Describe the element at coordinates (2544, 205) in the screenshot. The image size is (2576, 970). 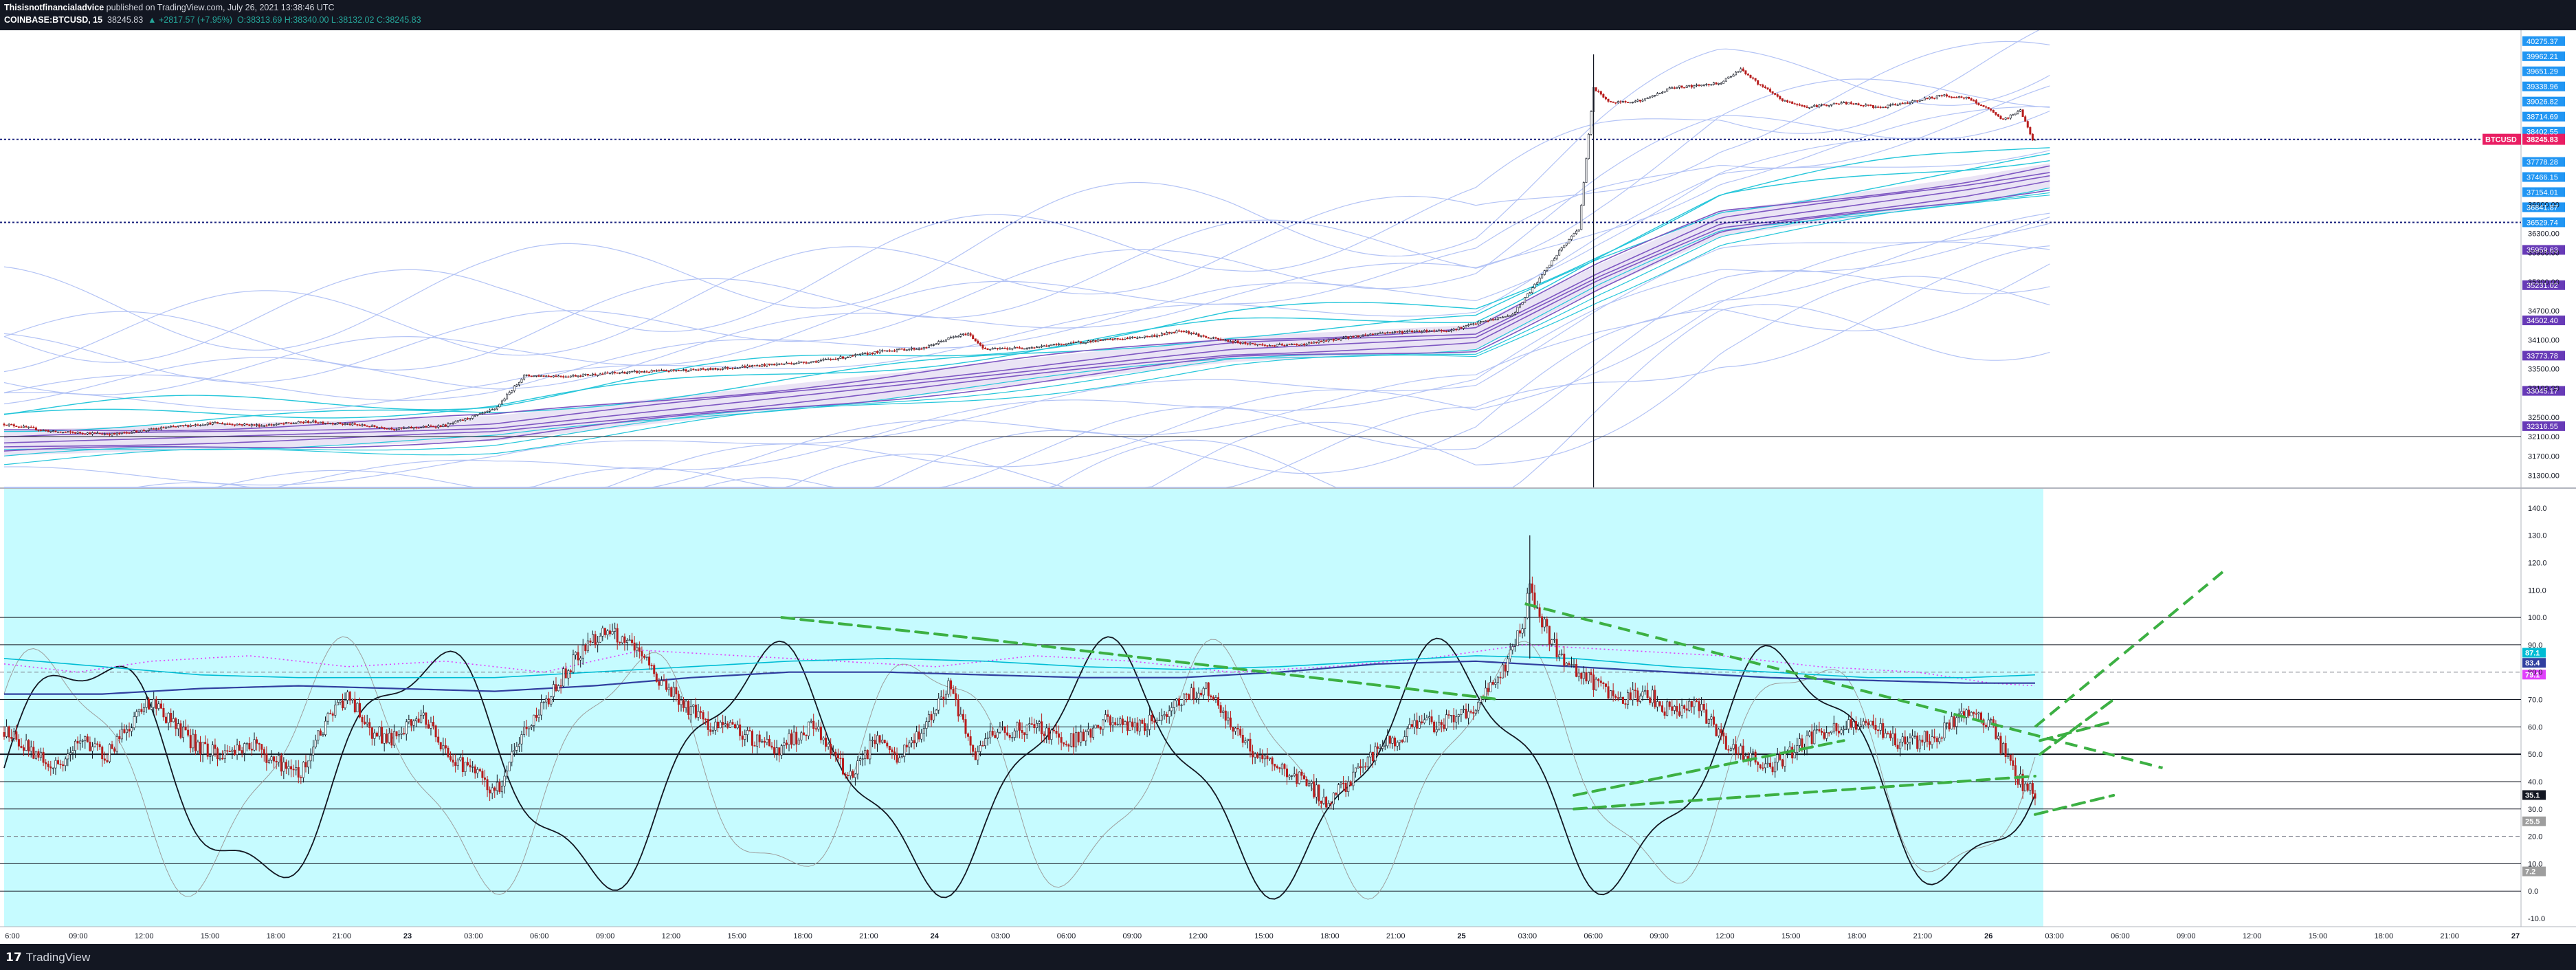
I see `price-axis-tick-label: 36900.00` at that location.